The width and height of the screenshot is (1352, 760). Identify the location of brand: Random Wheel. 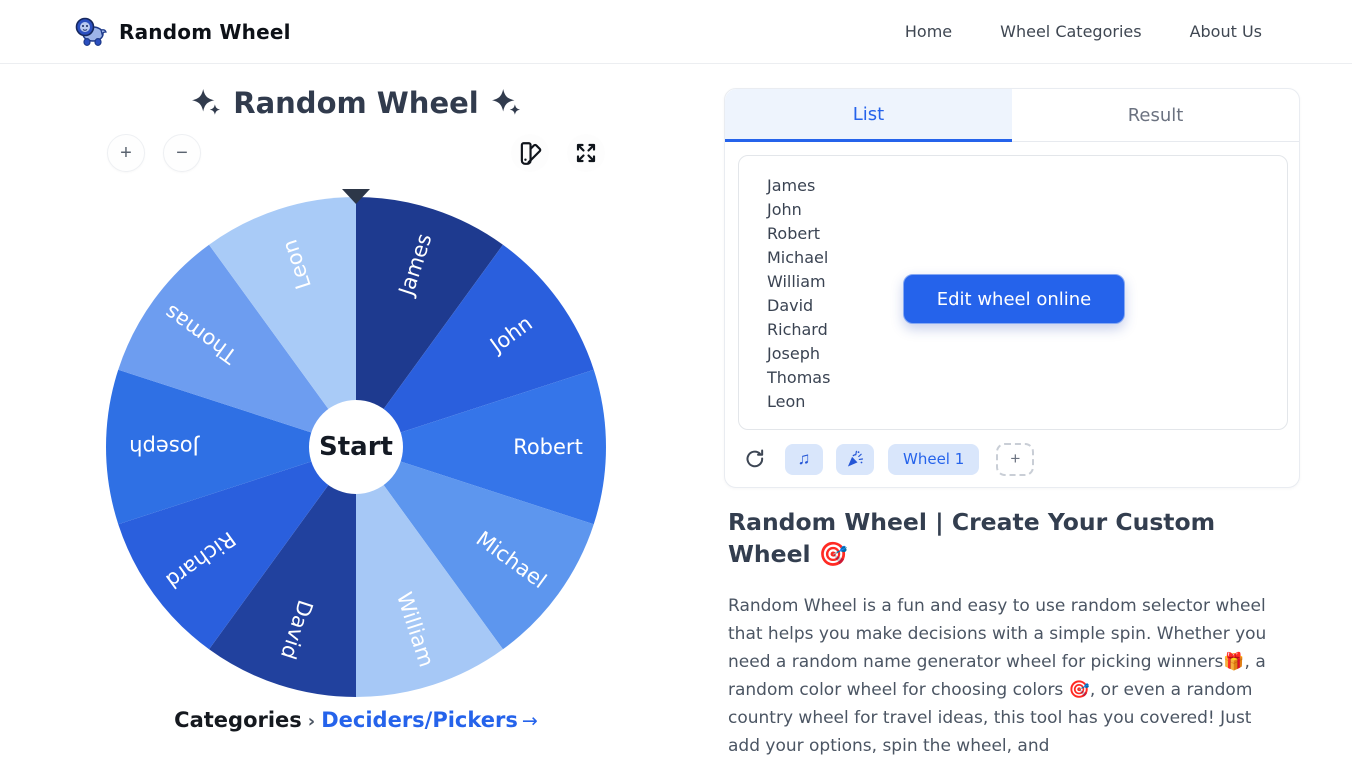
(182, 32).